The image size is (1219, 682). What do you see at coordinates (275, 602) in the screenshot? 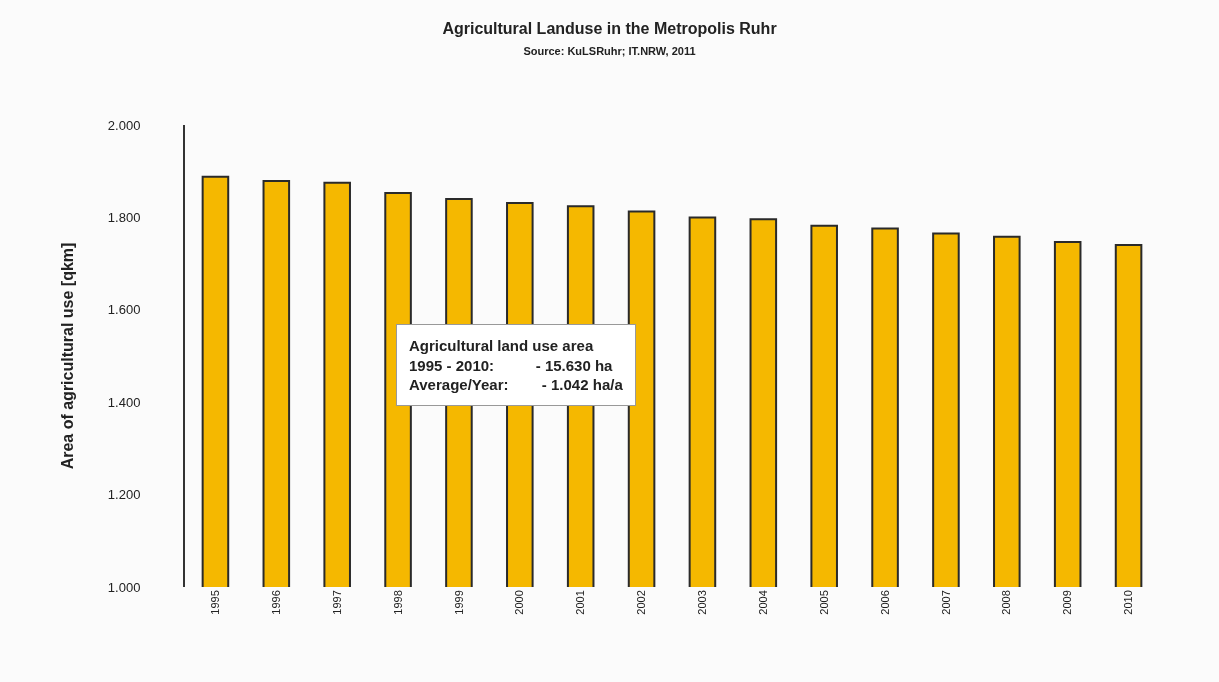
I see `x-tick-label: 1996` at bounding box center [275, 602].